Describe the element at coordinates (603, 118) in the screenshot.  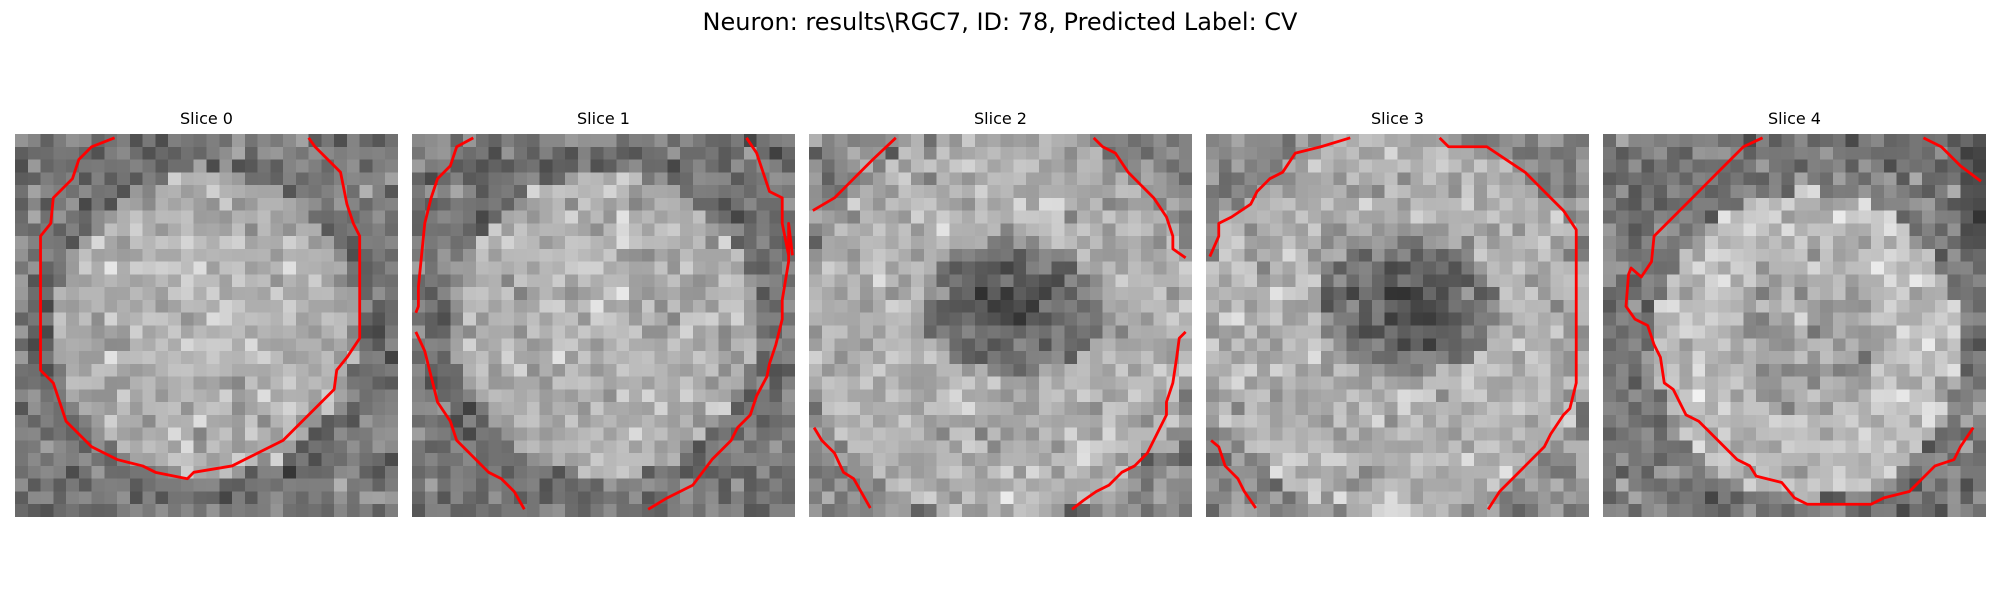
I see `slice-title: Slice 1` at that location.